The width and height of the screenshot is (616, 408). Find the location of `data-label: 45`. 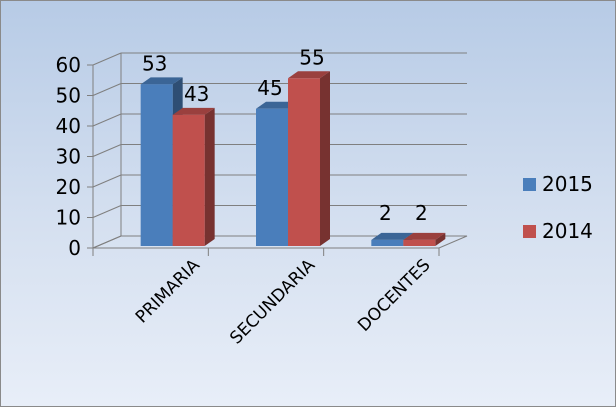

data-label: 45 is located at coordinates (269, 88).